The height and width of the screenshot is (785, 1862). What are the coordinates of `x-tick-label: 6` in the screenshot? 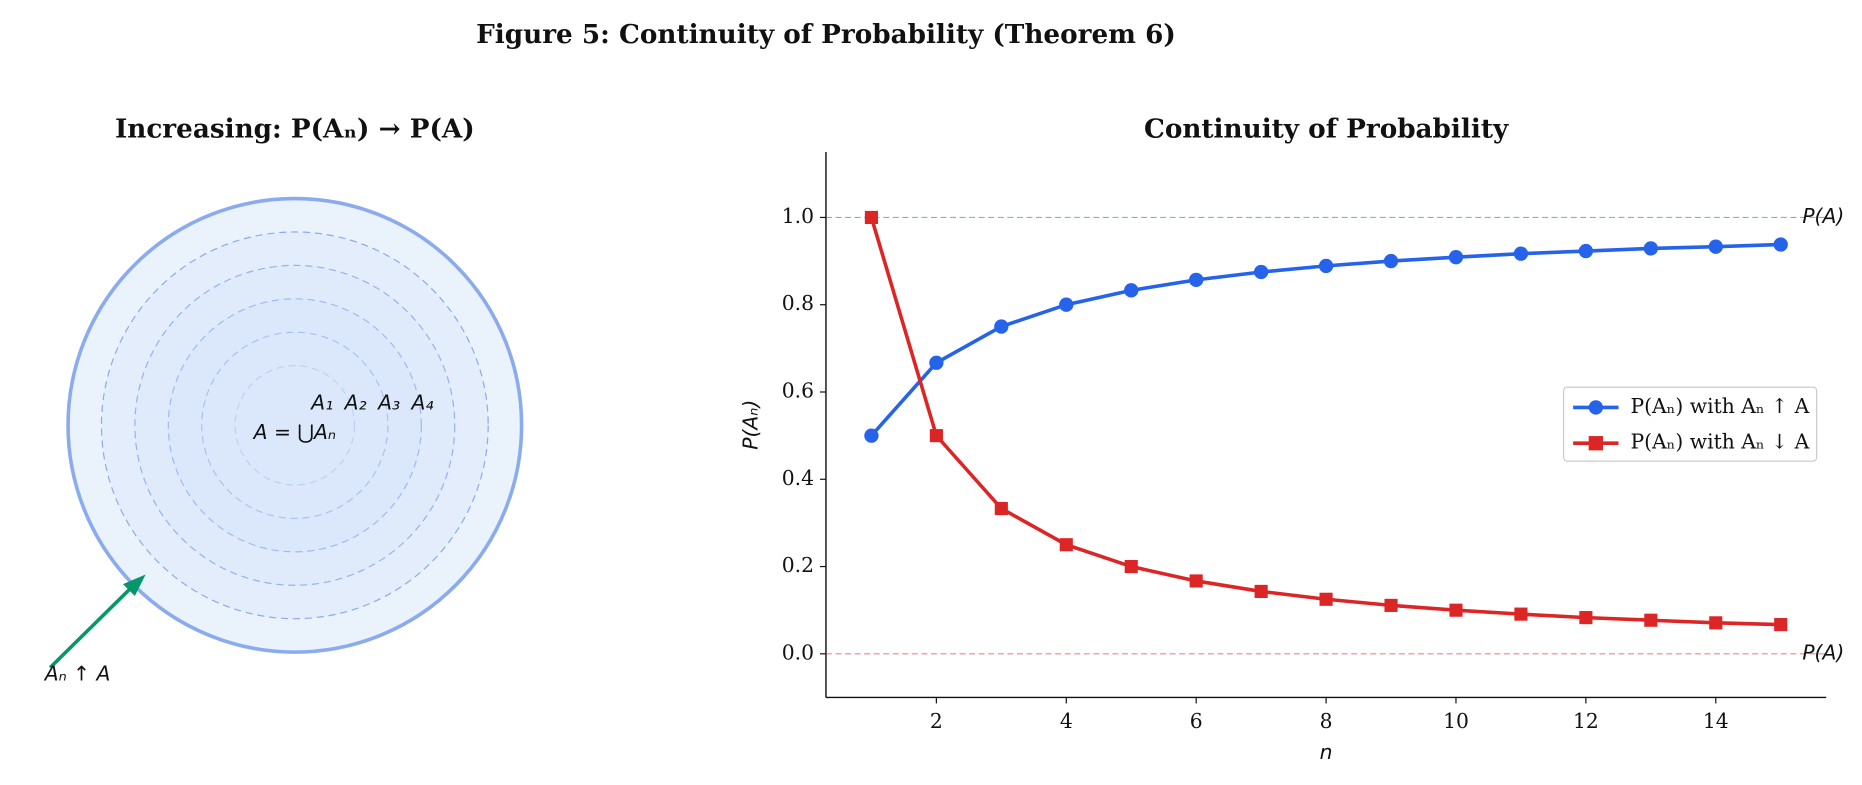 It's located at (1196, 721).